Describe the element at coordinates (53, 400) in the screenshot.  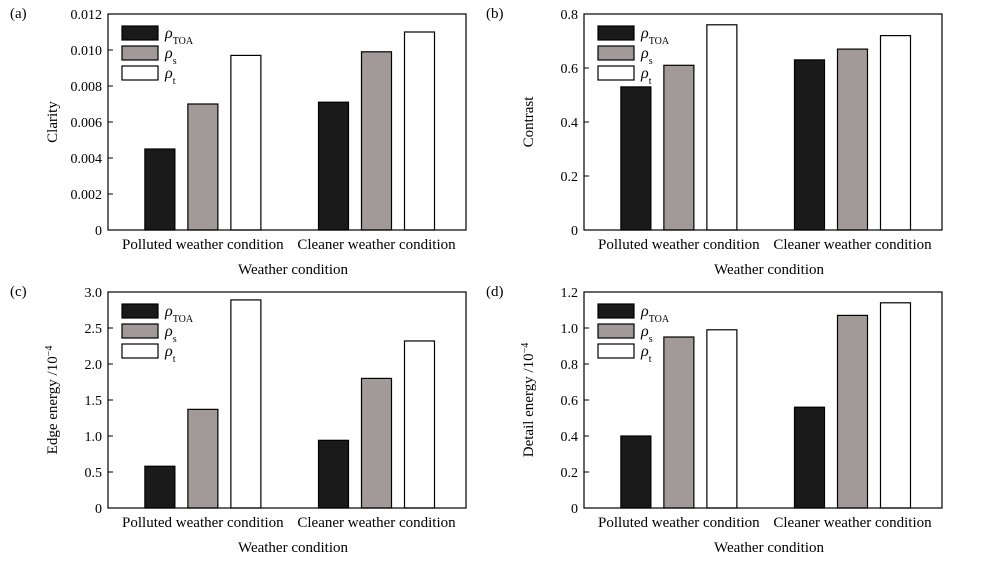
I see `y-axis-label: Edge energy /10−4` at that location.